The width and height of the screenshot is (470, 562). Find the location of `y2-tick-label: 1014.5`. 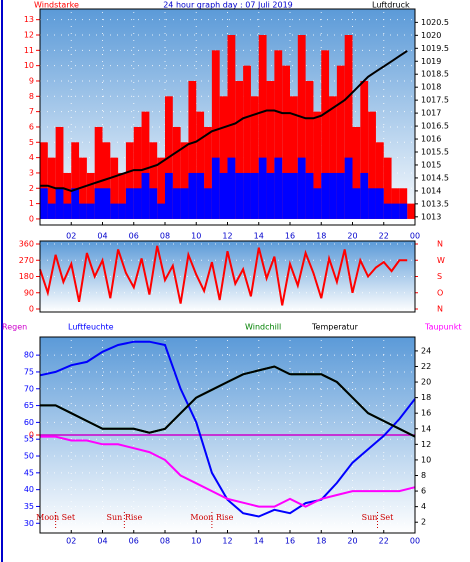

y2-tick-label: 1014.5 is located at coordinates (435, 177).